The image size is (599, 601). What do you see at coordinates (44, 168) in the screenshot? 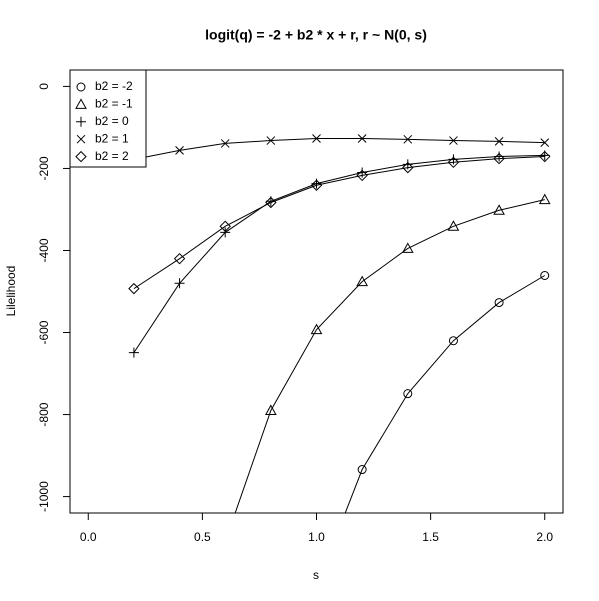
I see `y-tick-label: -200` at bounding box center [44, 168].